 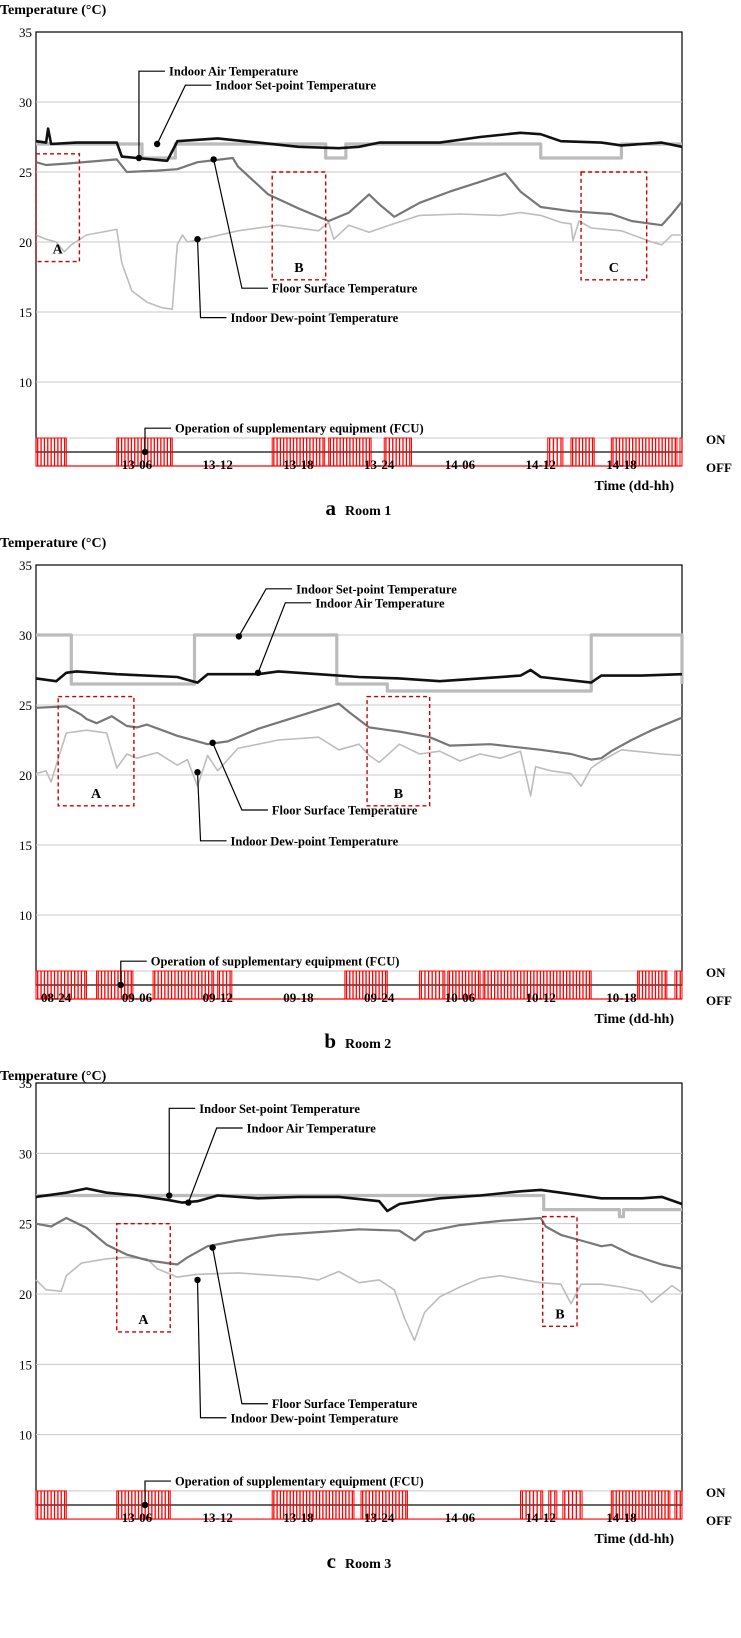 What do you see at coordinates (25, 242) in the screenshot?
I see `y-tick-label: 20` at bounding box center [25, 242].